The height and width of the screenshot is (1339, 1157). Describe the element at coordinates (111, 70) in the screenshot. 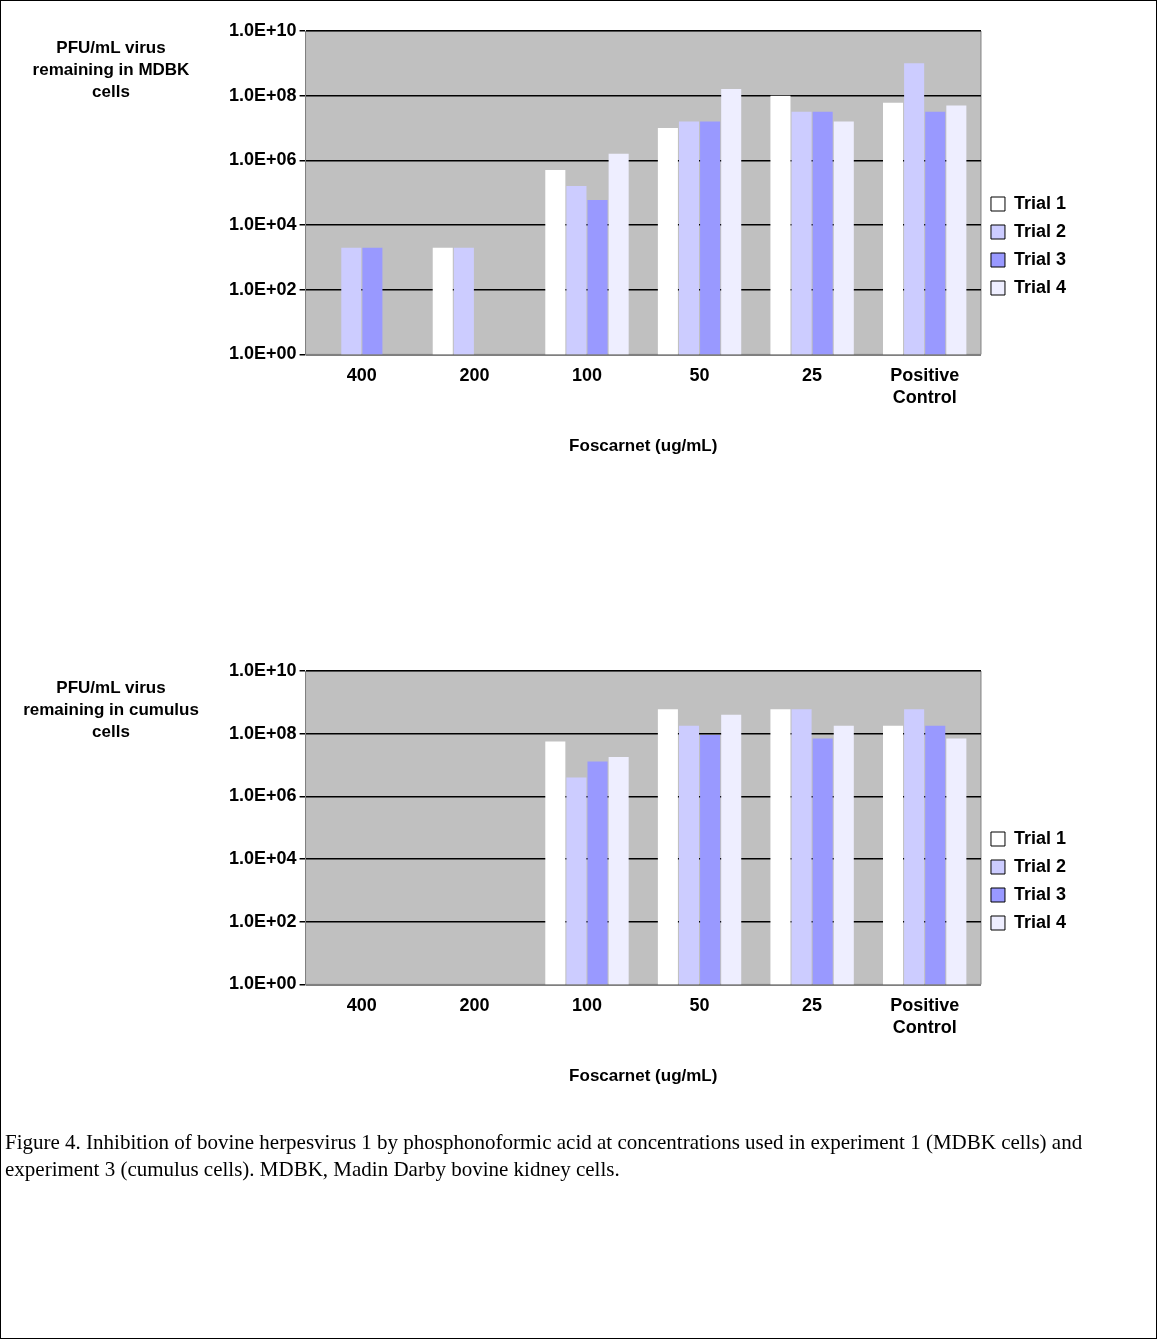

I see `y-axis-title: PFU/mL virus remaining in MDBK cells` at that location.